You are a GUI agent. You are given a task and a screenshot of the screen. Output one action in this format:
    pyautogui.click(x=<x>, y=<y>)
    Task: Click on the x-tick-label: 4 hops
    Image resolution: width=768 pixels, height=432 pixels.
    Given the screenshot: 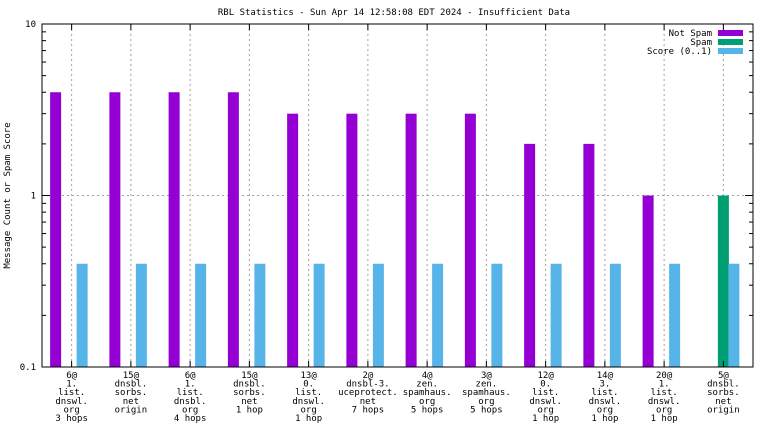 What is the action you would take?
    pyautogui.click(x=190, y=419)
    